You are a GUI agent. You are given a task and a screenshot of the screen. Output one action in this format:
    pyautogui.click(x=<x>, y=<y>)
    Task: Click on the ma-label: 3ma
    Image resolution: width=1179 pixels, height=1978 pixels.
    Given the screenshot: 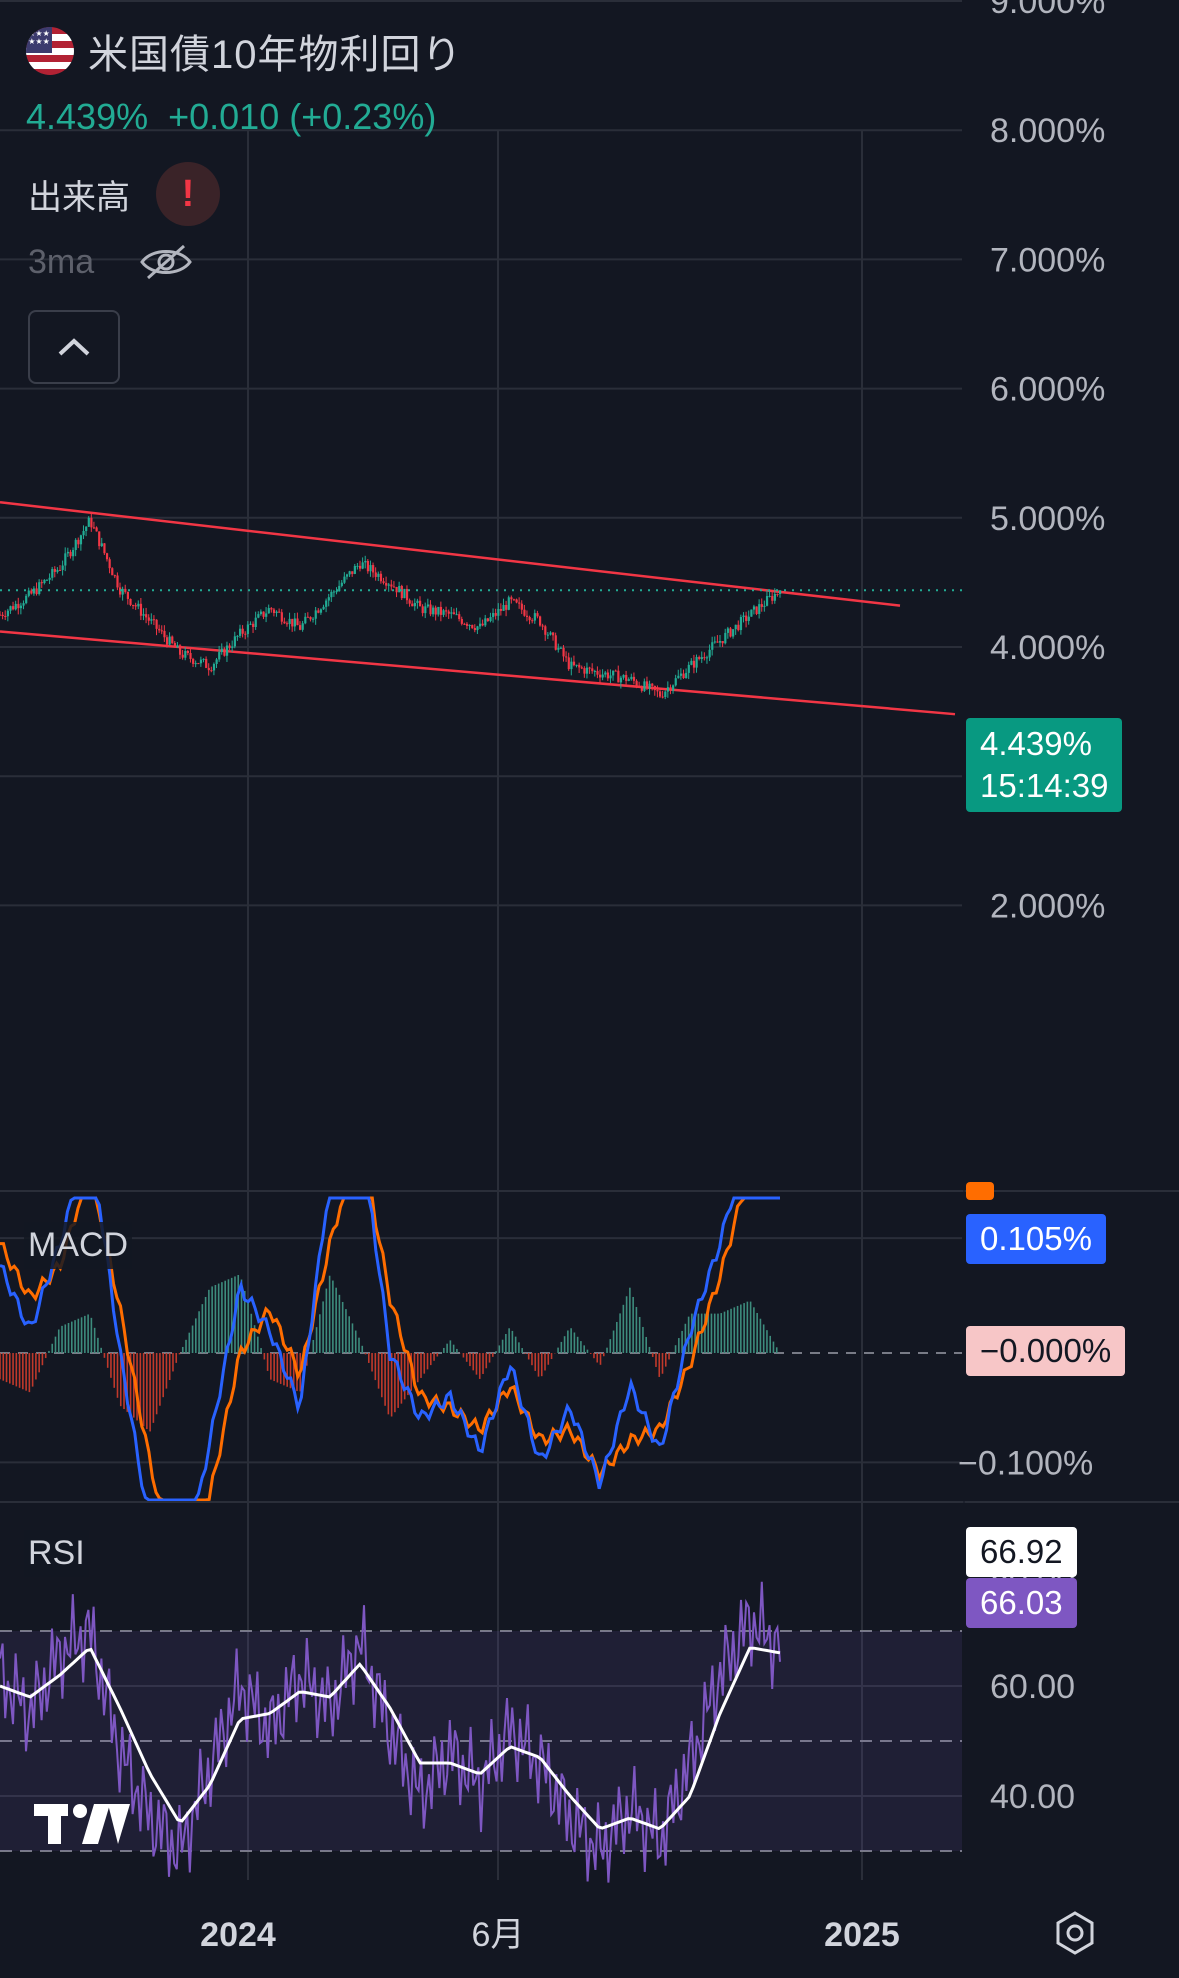 What is the action you would take?
    pyautogui.click(x=61, y=261)
    